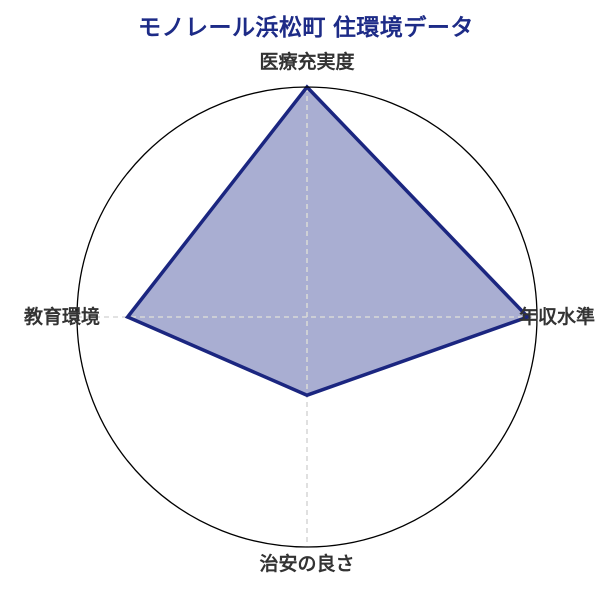 The image size is (612, 595). I want to click on axis-label-safety: 治安の良さ, so click(307, 564).